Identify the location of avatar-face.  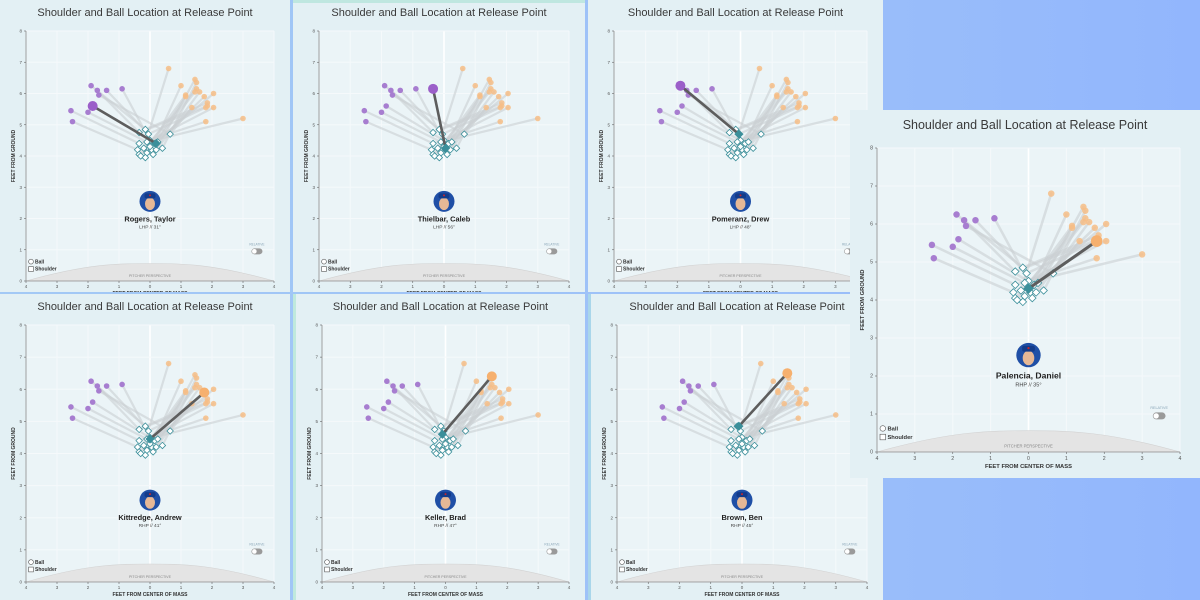
(444, 204).